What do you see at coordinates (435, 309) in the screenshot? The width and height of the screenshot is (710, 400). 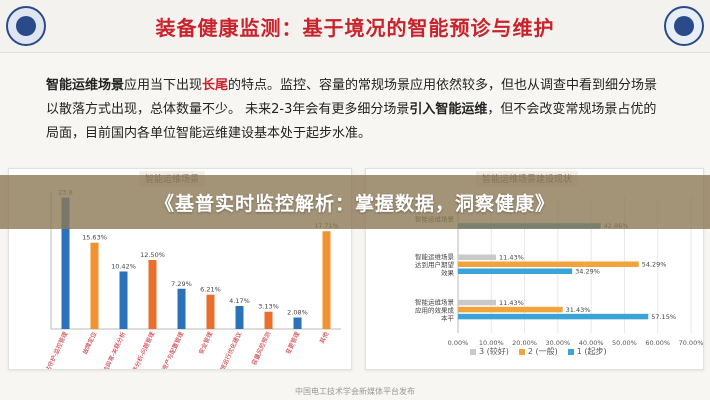 I see `category-label-2-1: 应用的效果成` at bounding box center [435, 309].